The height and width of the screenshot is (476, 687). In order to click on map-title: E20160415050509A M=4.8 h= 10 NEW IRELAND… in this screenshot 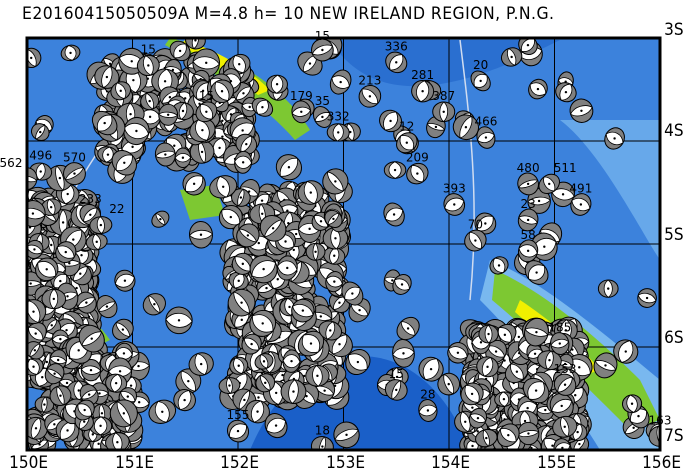, I will do `click(288, 14)`.